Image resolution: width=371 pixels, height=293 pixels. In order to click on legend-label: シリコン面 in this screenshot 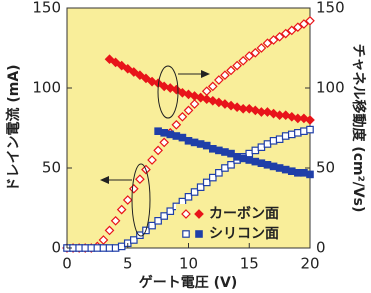, I will do `click(244, 234)`.